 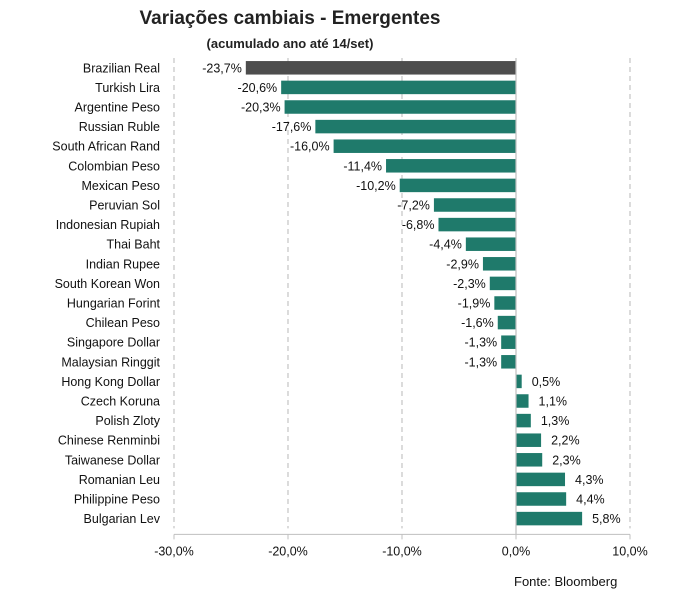 I want to click on value-label-2: -20,3%, so click(x=261, y=108).